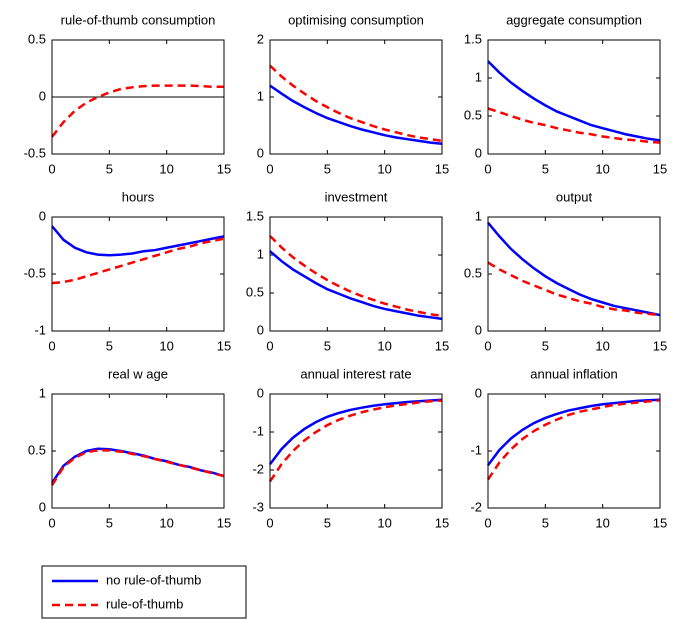 The width and height of the screenshot is (681, 619). I want to click on subplot-title: hours, so click(138, 196).